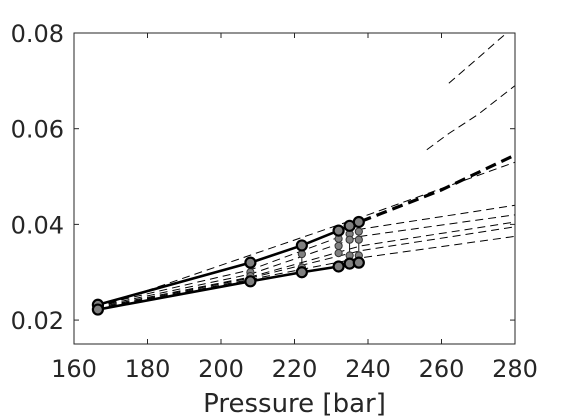 Image resolution: width=570 pixels, height=420 pixels. Describe the element at coordinates (368, 369) in the screenshot. I see `x-tick-label: 240` at that location.